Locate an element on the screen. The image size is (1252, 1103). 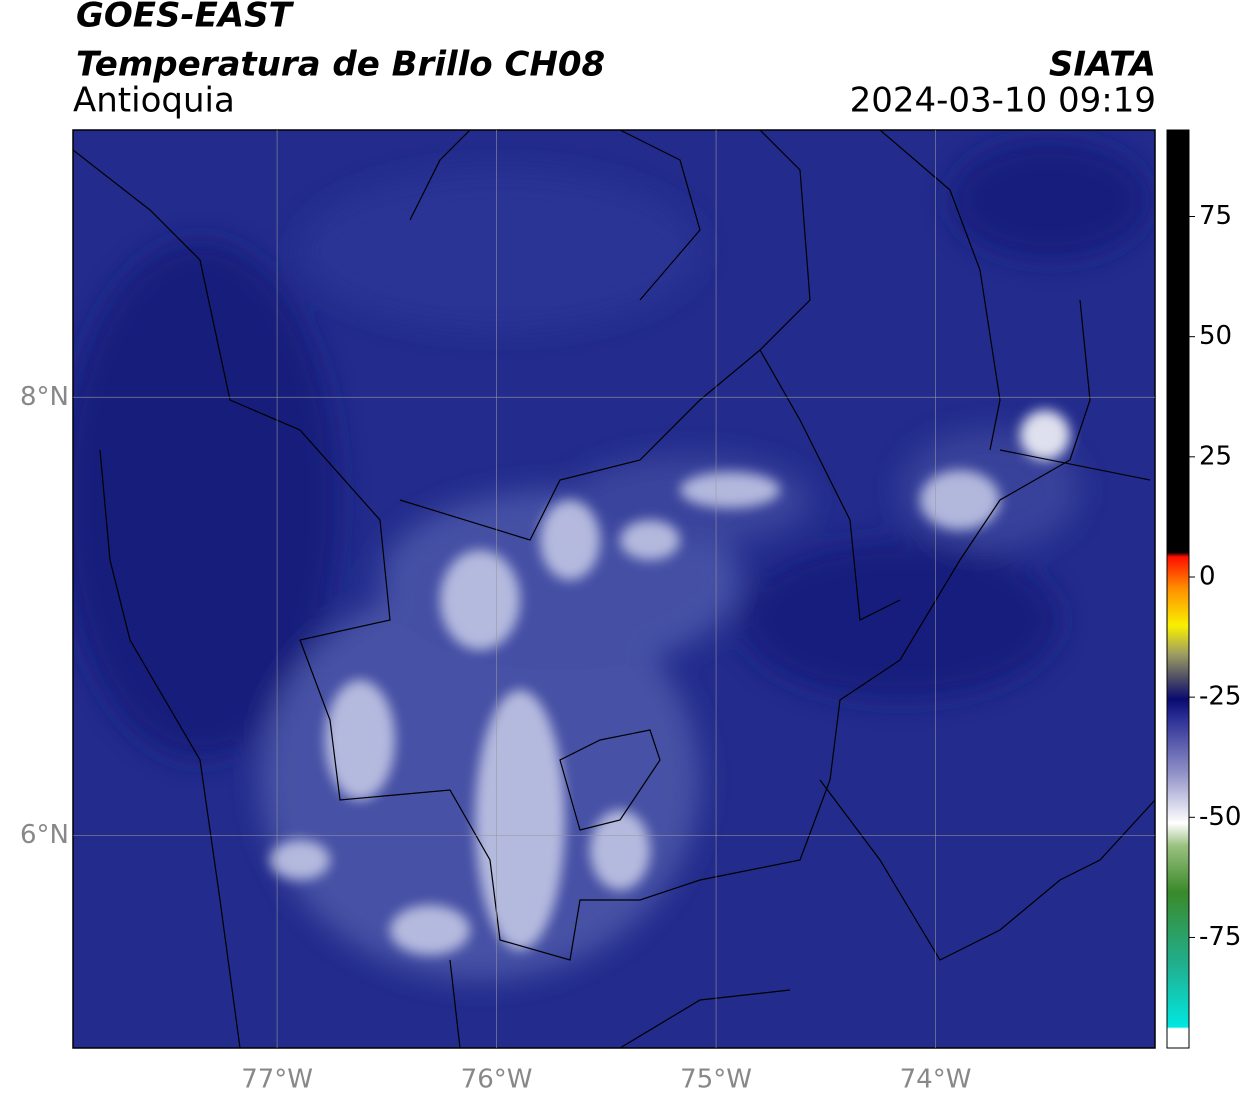
x-tick-label: 76°W is located at coordinates (497, 1080).